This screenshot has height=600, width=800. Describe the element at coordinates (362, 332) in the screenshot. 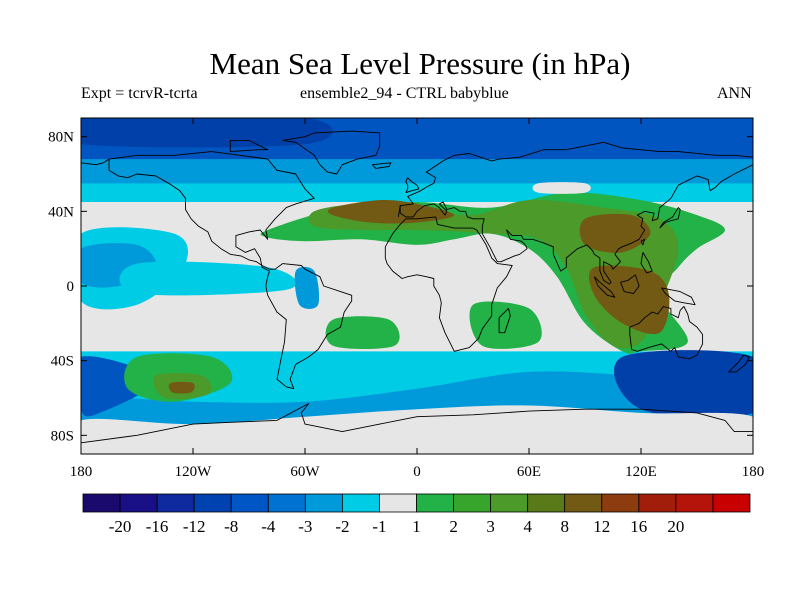

I see `contour-region-south-atlantic-pos` at that location.